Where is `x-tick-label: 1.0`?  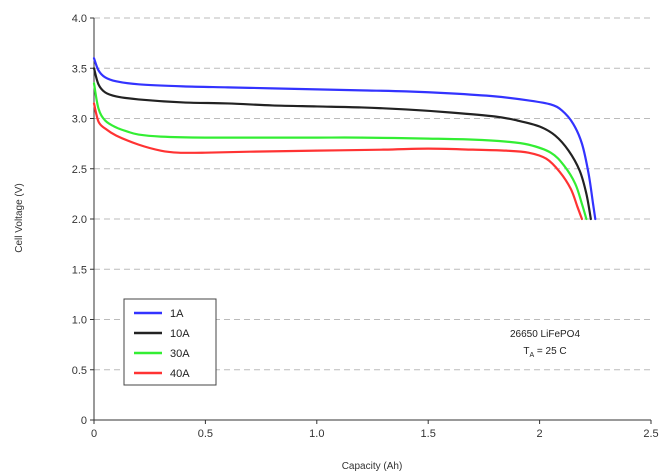
x-tick-label: 1.0 is located at coordinates (316, 434).